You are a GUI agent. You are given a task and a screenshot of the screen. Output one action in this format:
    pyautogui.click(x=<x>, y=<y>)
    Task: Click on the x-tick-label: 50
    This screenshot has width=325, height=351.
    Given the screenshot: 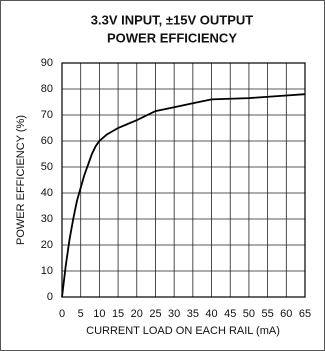 What is the action you would take?
    pyautogui.click(x=249, y=314)
    